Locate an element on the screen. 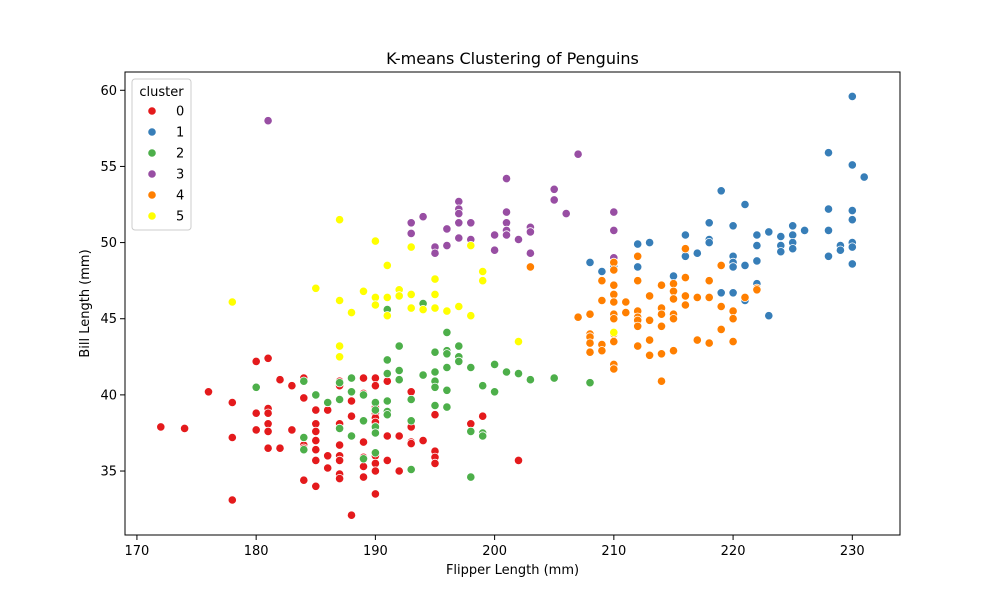 The height and width of the screenshot is (600, 1000). x-axis-label: Flipper Length (mm) is located at coordinates (512, 570).